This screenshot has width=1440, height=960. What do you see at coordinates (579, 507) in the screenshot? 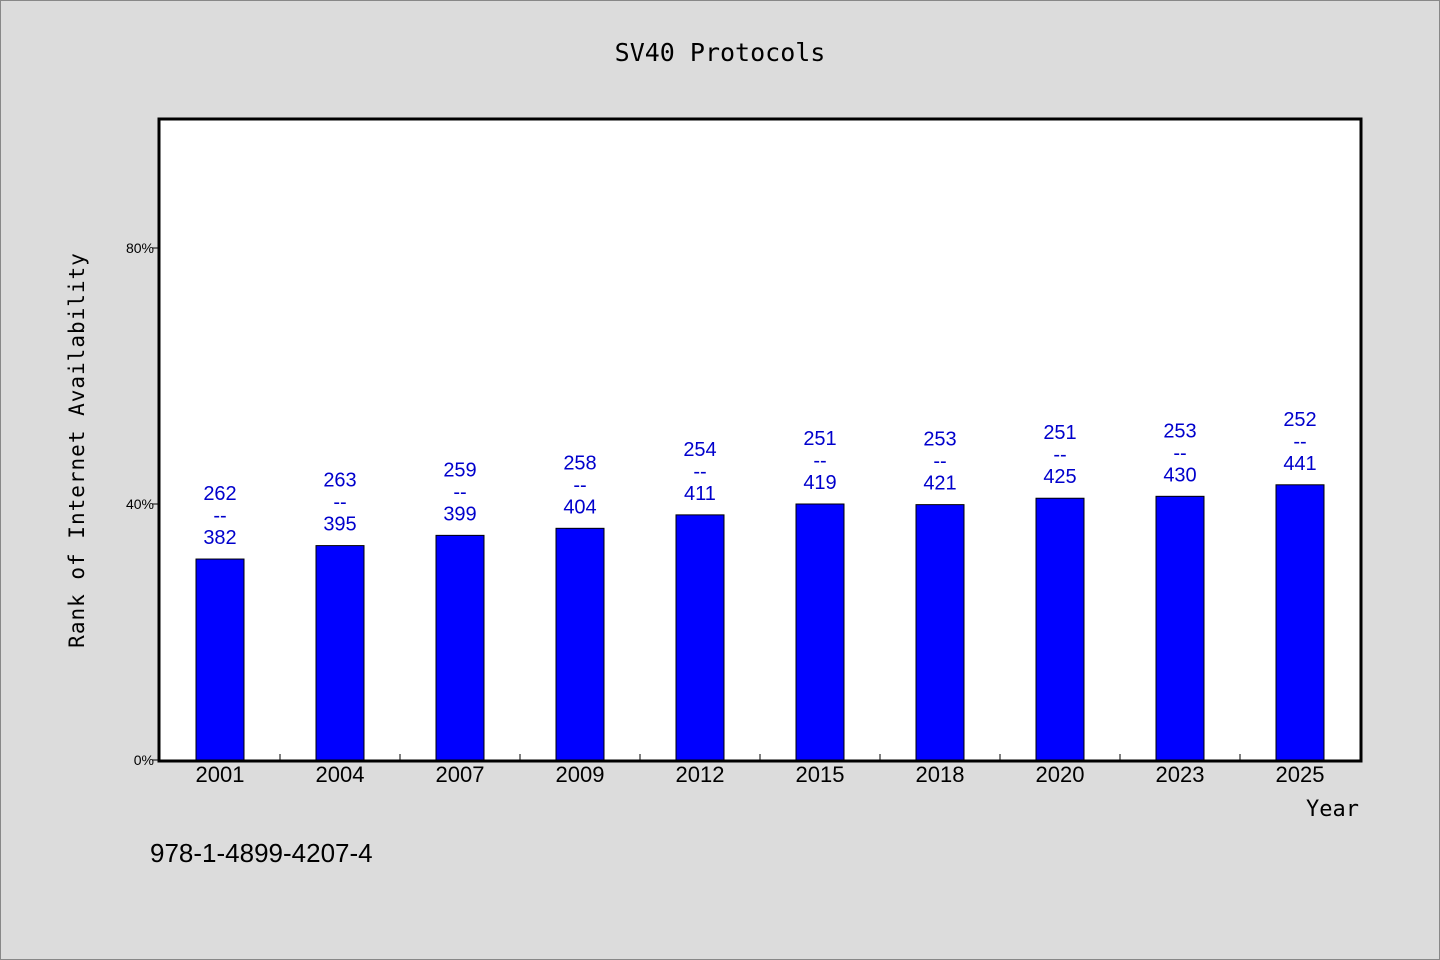
I see `data-label-bottom: 404` at bounding box center [579, 507].